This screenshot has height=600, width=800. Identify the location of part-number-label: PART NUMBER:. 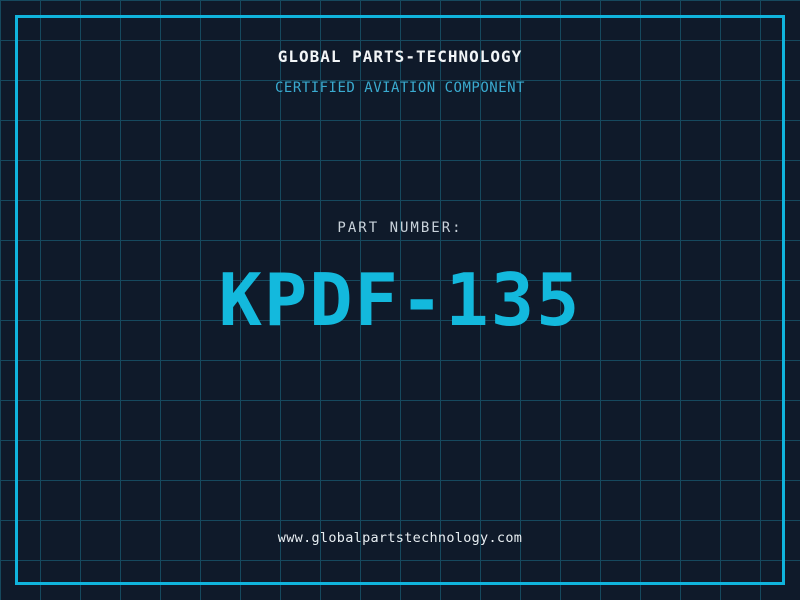
(400, 228).